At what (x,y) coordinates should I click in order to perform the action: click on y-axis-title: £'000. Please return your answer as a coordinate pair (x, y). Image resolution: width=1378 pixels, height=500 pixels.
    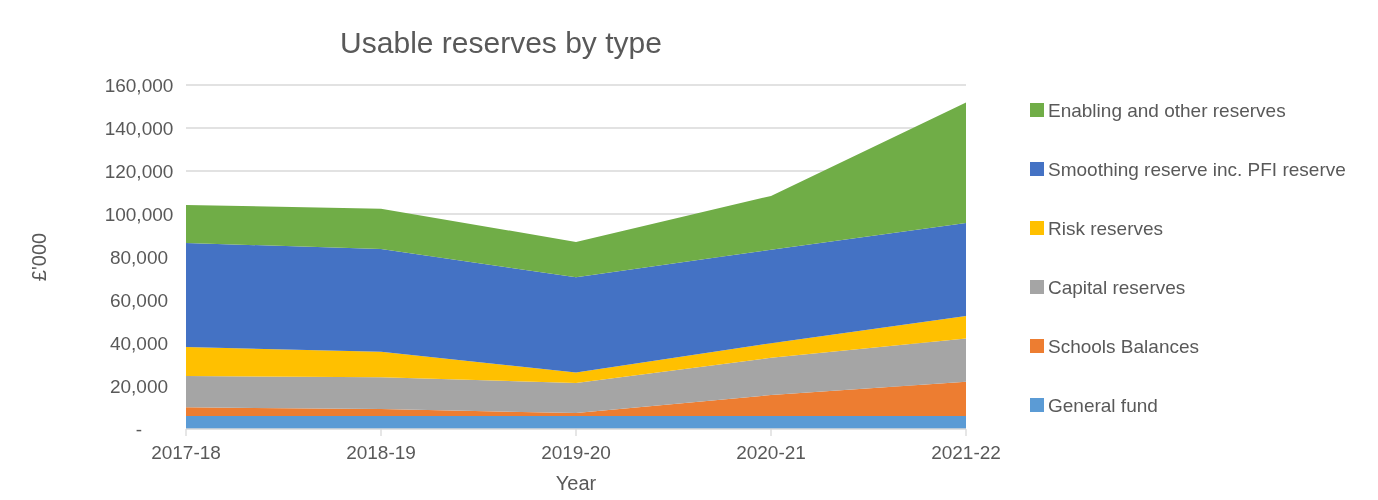
    Looking at the image, I should click on (39, 257).